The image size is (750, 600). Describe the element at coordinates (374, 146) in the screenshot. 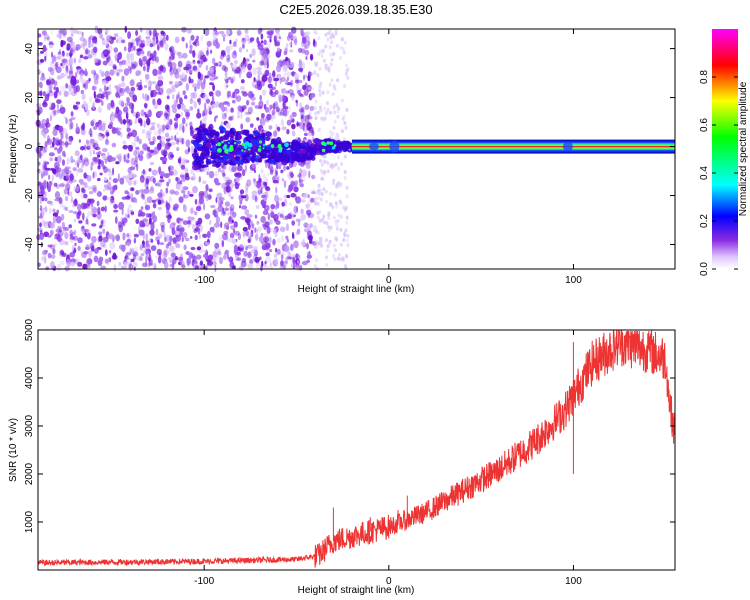

I see `signal-bump` at that location.